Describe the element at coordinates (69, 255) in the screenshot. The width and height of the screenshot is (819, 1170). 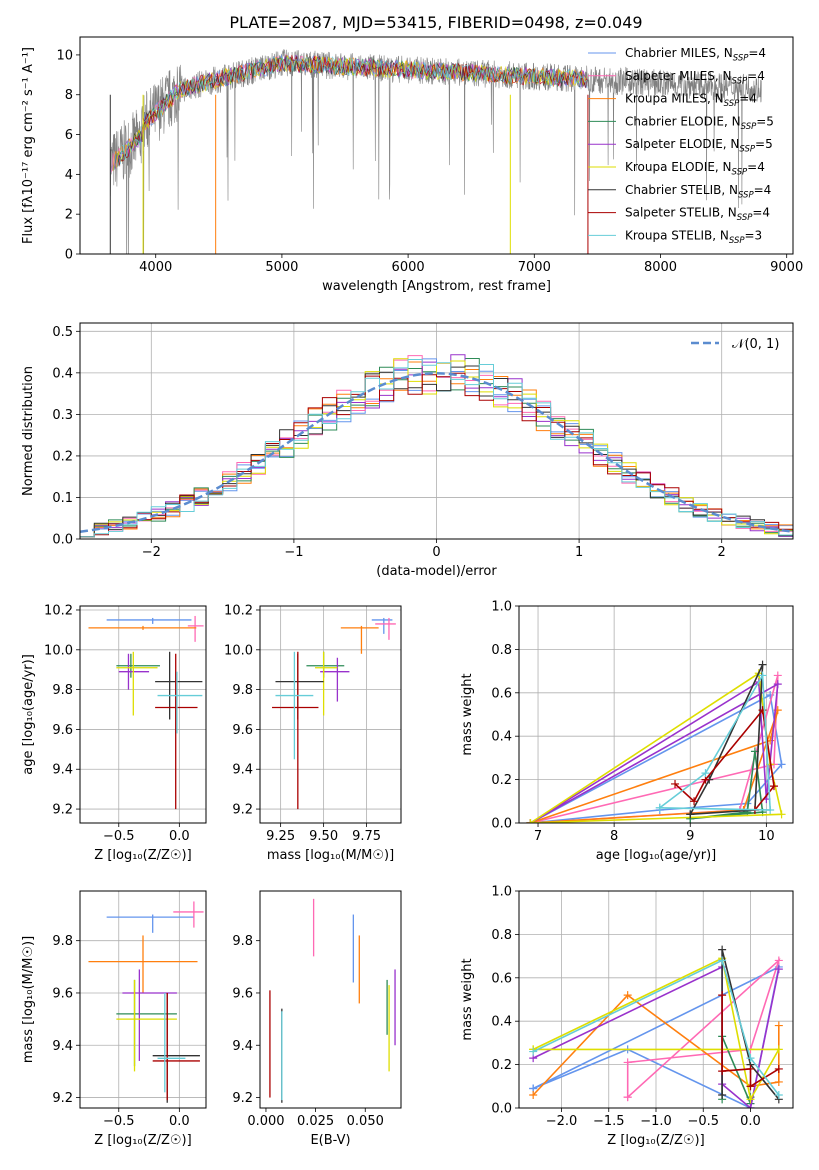
I see `y-tick-label: 0` at that location.